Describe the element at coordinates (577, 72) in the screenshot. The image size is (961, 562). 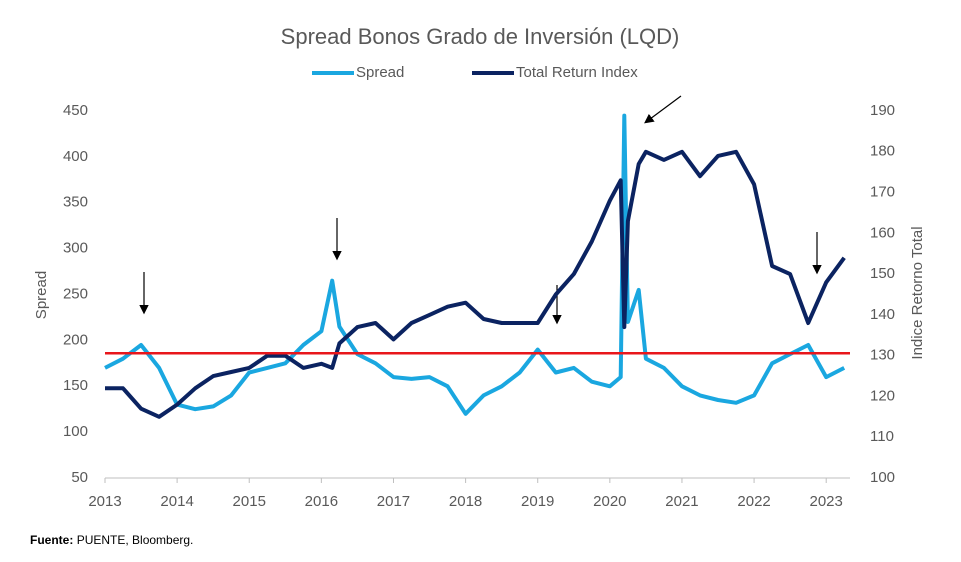
I see `legend-label: Total Return Index` at that location.